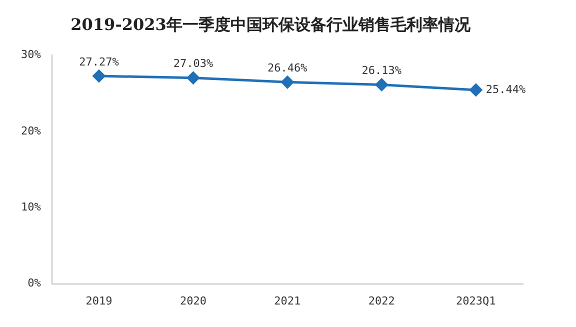  What do you see at coordinates (31, 131) in the screenshot?
I see `y-tick-label: 20%` at bounding box center [31, 131].